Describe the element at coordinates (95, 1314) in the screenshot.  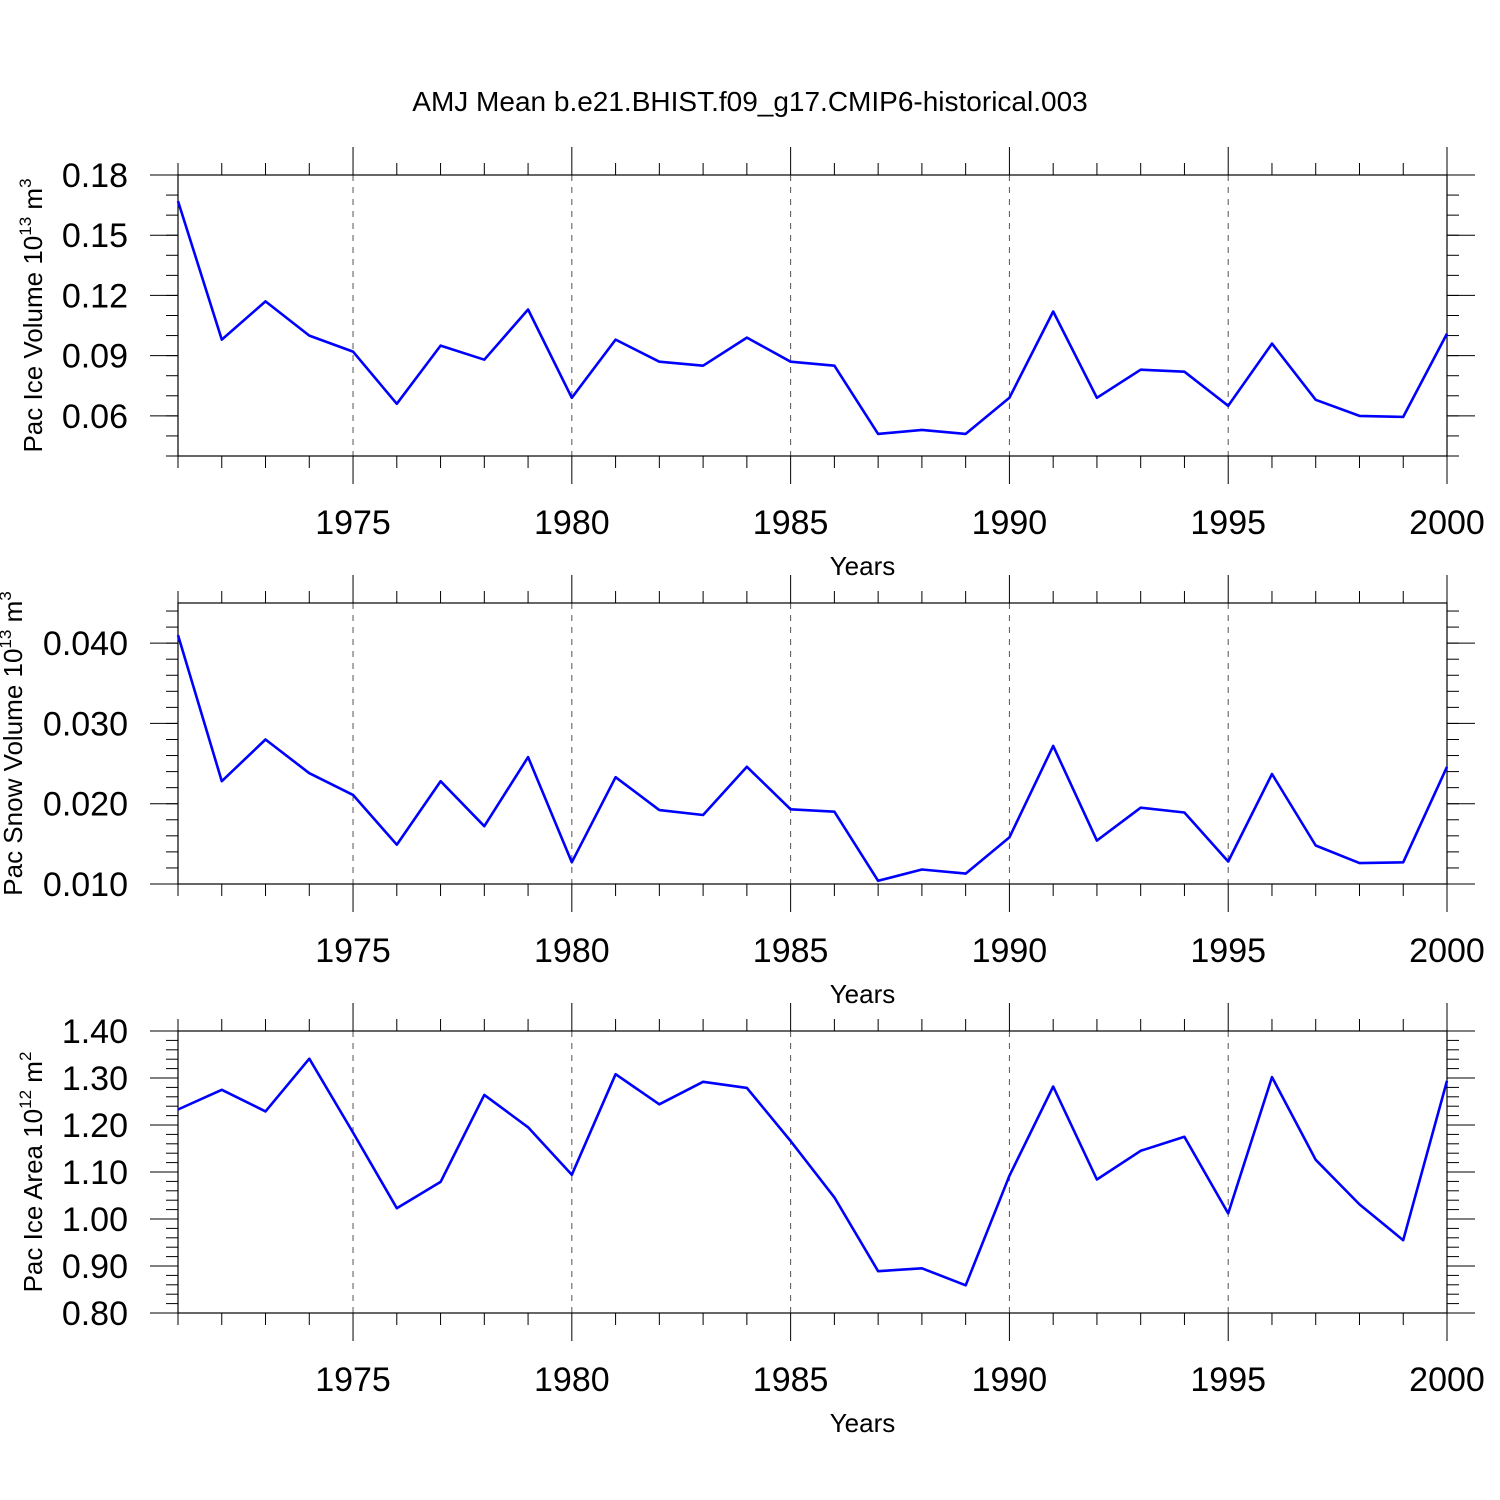
I see `y-tick-label: 0.80` at that location.